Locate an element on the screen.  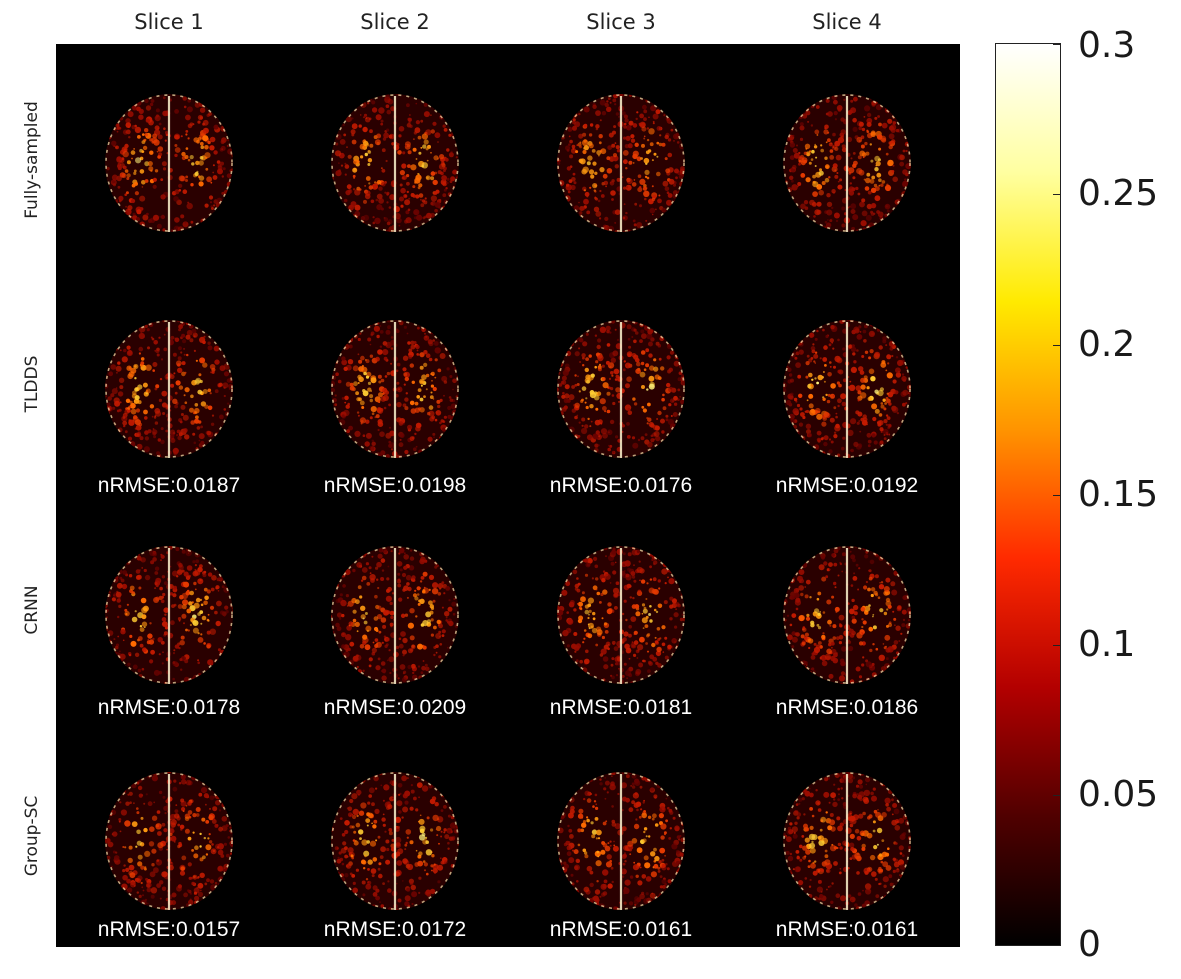
nrmse-label: nRMSE:0.0172 is located at coordinates (395, 929).